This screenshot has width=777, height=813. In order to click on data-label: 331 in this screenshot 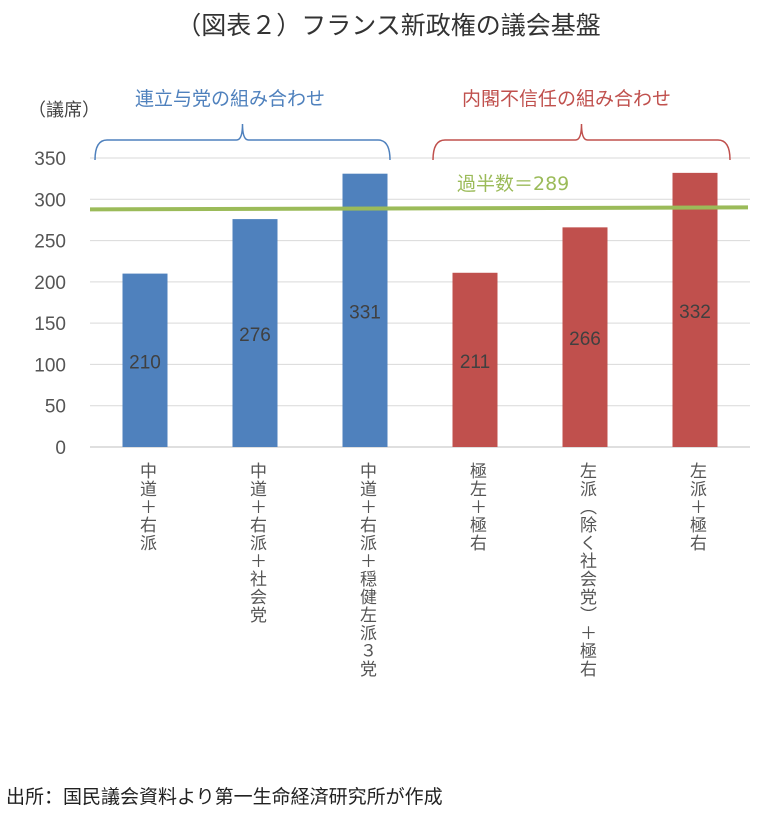, I will do `click(365, 312)`.